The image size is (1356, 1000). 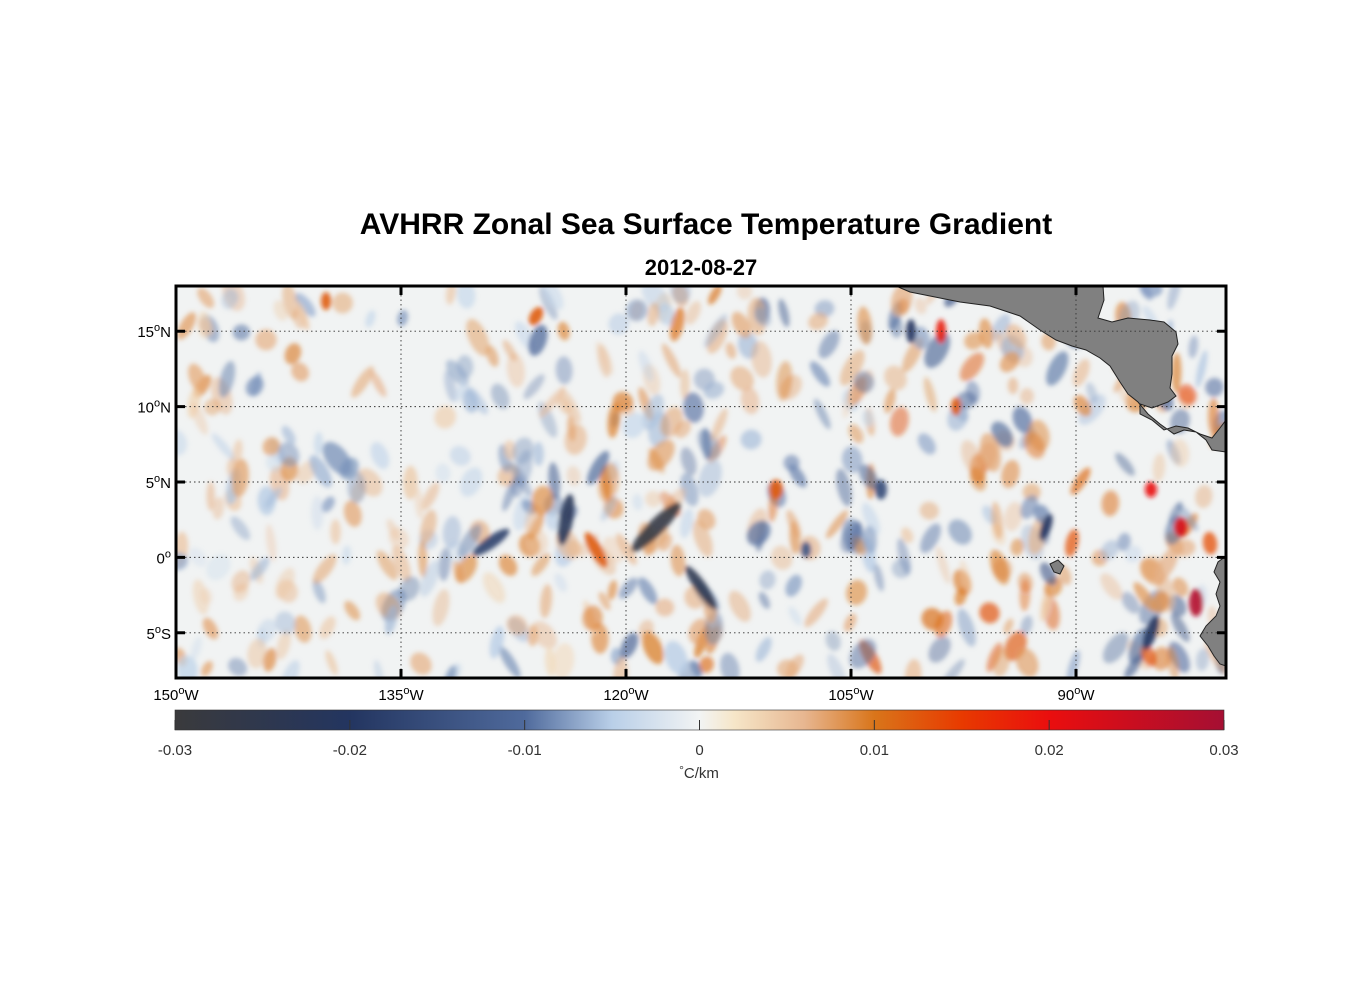 What do you see at coordinates (154, 407) in the screenshot?
I see `lat-label-1: 10oN` at bounding box center [154, 407].